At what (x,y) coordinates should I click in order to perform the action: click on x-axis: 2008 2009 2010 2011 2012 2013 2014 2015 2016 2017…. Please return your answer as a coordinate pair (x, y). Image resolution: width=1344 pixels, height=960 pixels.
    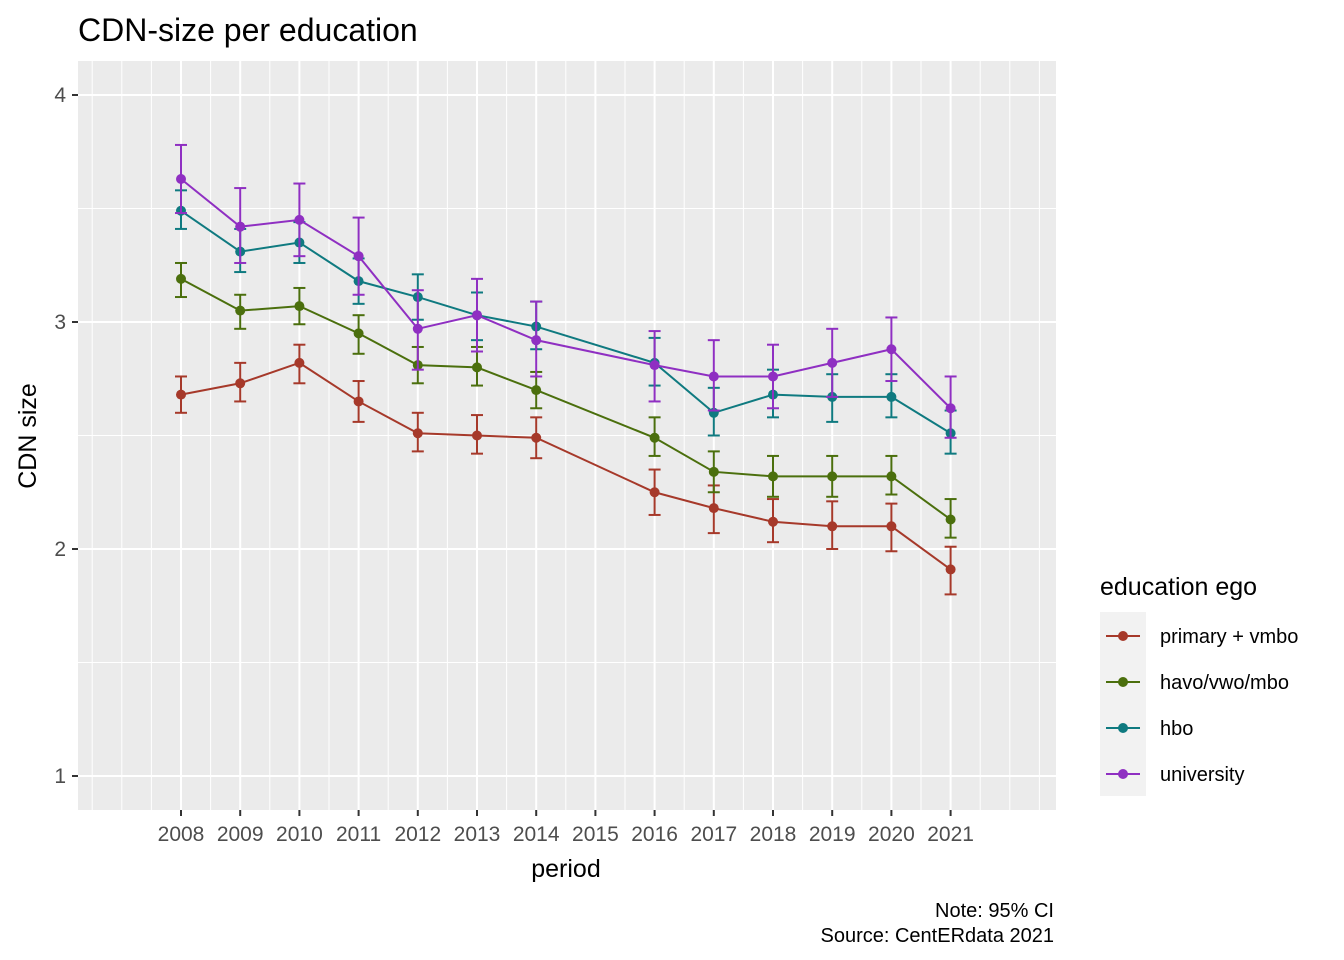
    Looking at the image, I should click on (566, 828).